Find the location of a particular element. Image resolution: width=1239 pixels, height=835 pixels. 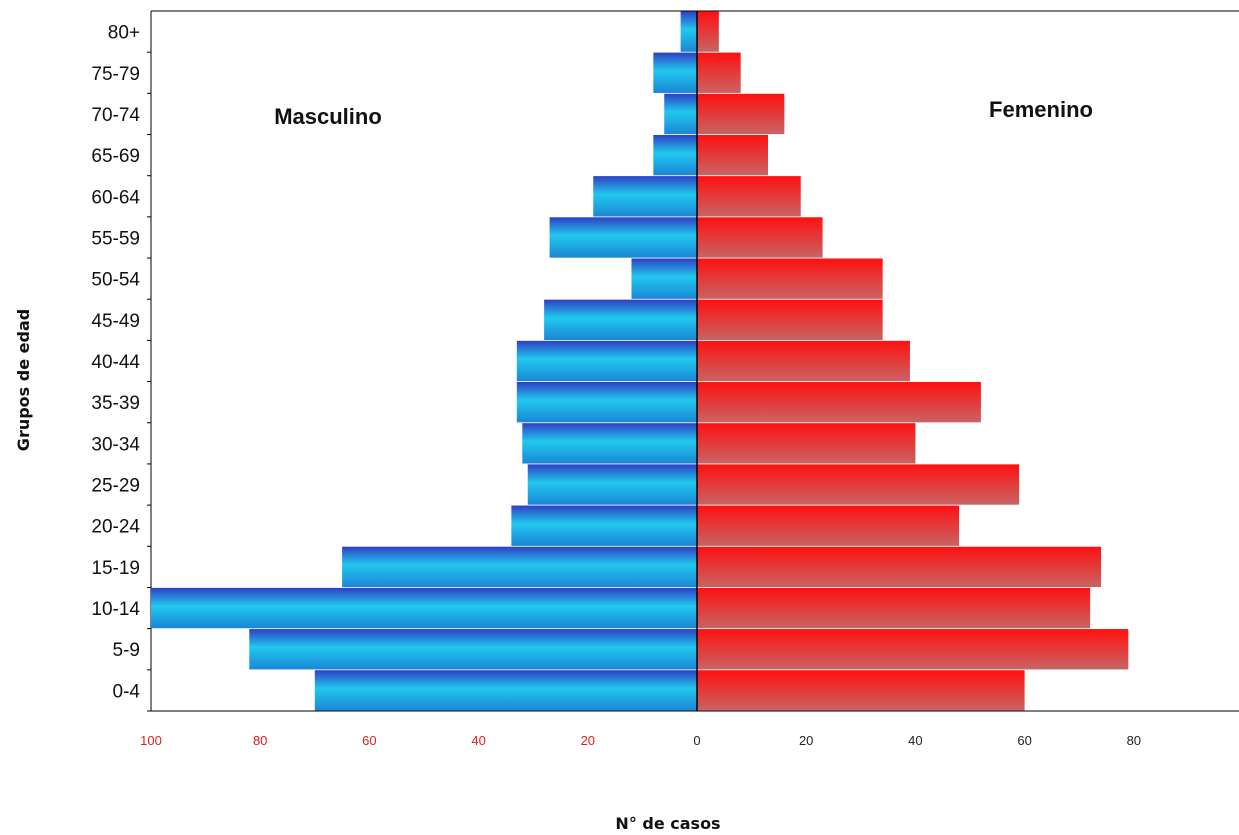

male-group-label: Masculino is located at coordinates (328, 116).